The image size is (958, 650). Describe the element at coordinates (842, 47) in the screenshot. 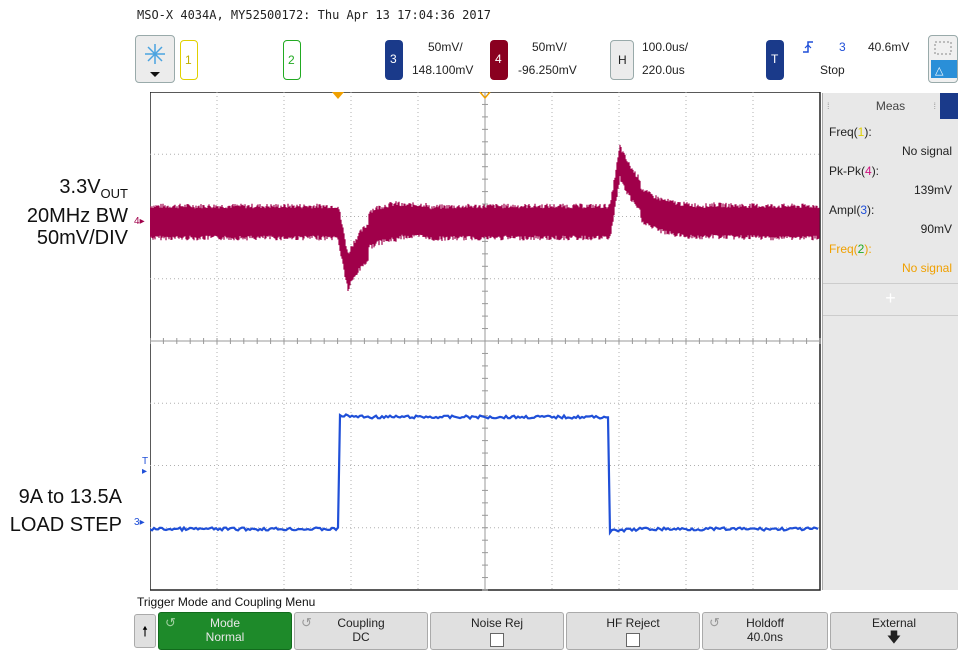

I see `trigger-source: 3` at that location.